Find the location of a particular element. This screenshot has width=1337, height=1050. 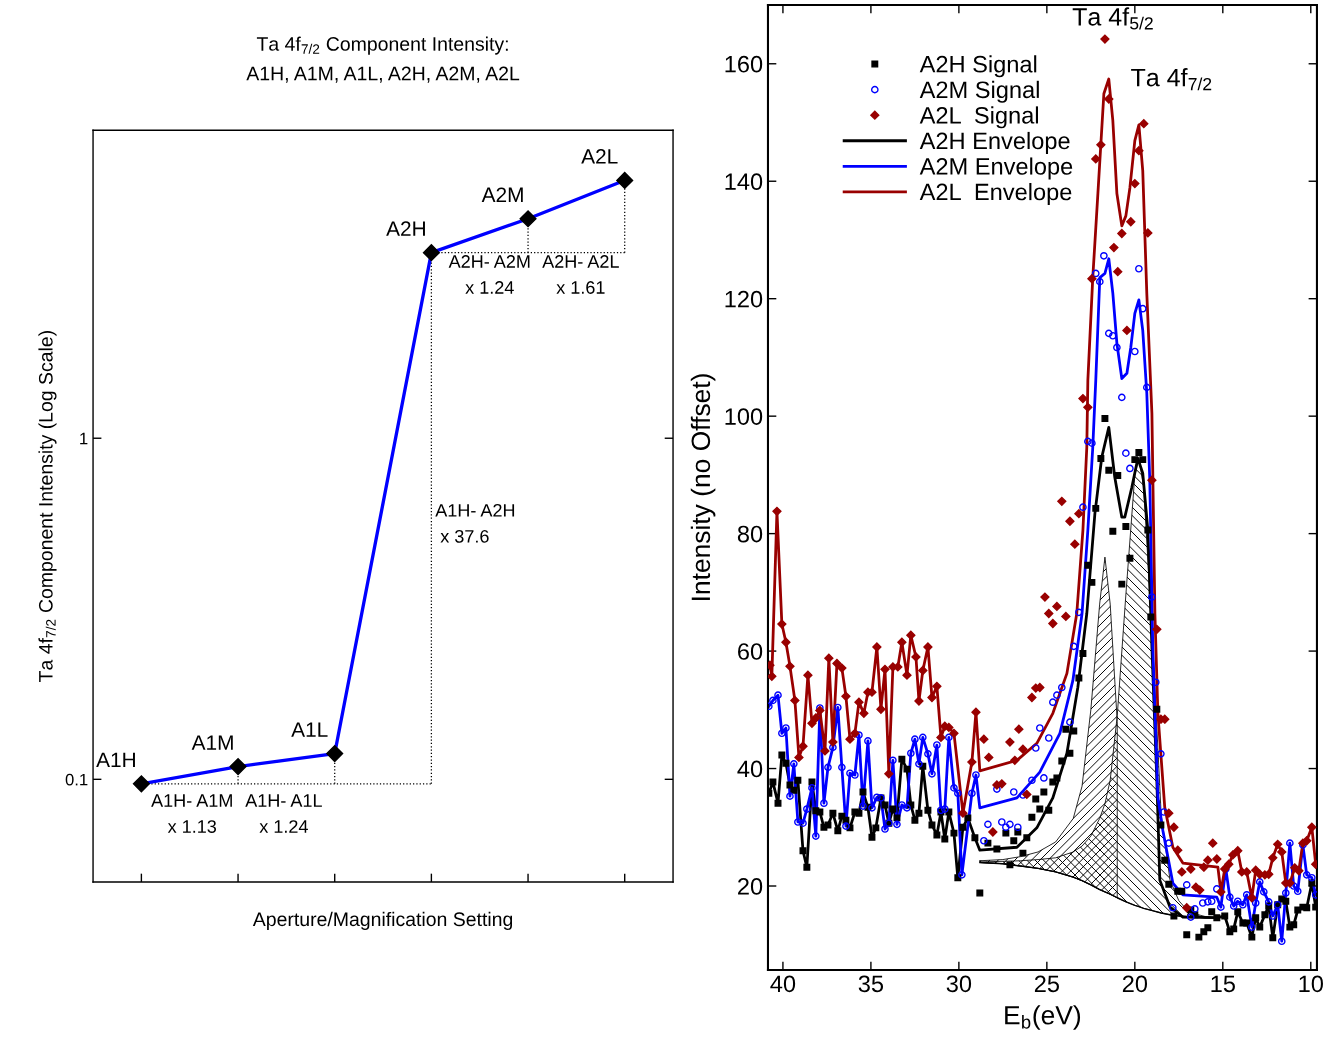

x-tick-label: A2L is located at coordinates (599, 156).